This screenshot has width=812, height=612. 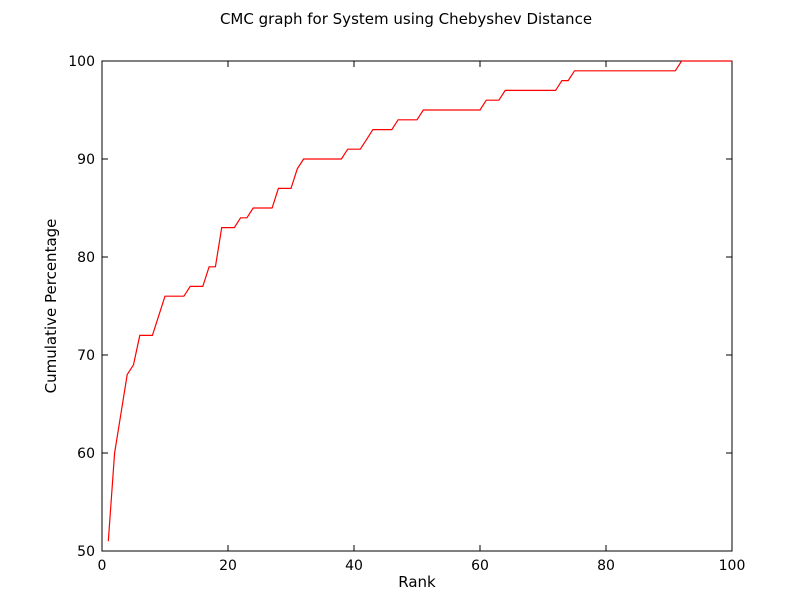 I want to click on y-tick-label: 60, so click(x=86, y=454).